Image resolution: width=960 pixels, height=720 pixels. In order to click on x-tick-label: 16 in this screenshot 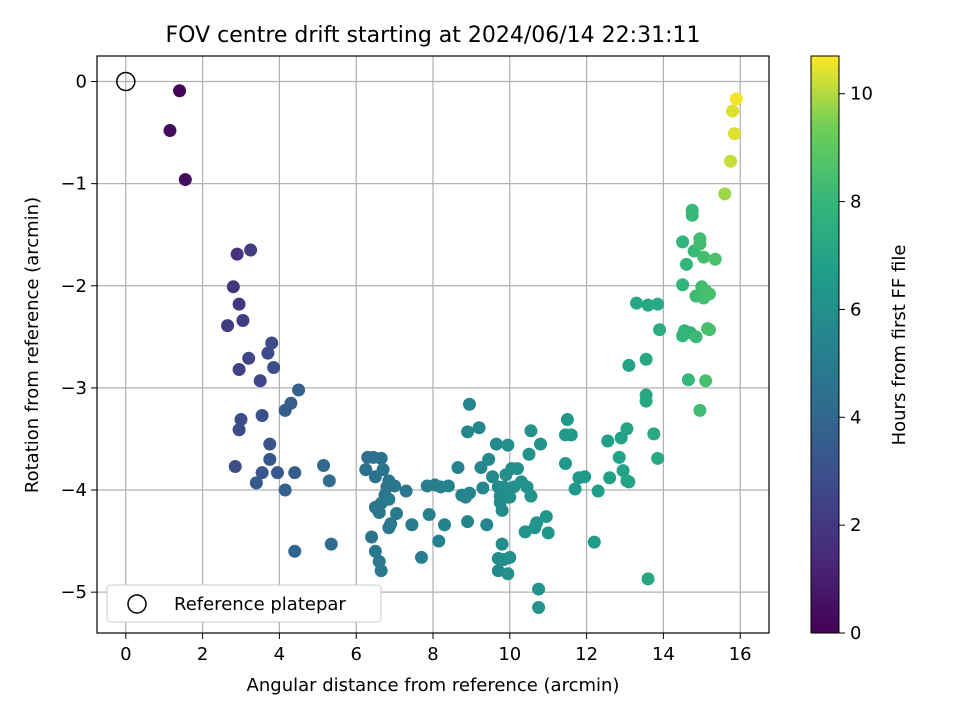, I will do `click(740, 654)`.